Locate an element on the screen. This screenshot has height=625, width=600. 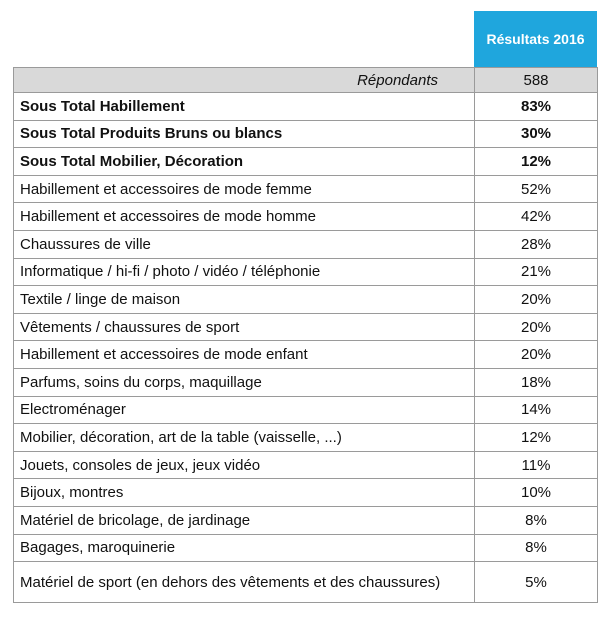
category-value: 21% is located at coordinates (536, 272).